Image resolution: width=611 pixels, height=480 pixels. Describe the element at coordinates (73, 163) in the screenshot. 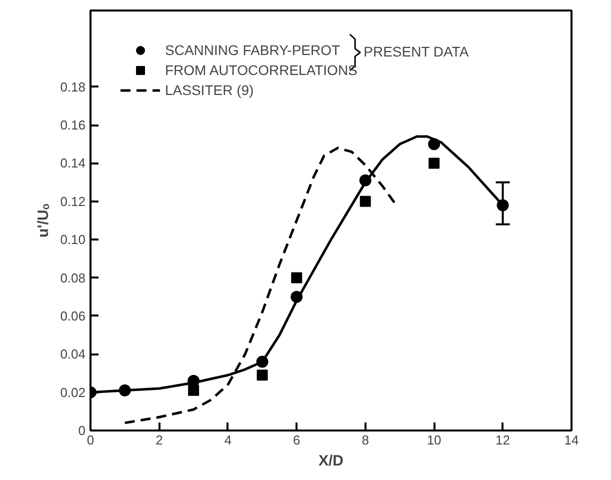

I see `y-tick-label: 0.14` at that location.